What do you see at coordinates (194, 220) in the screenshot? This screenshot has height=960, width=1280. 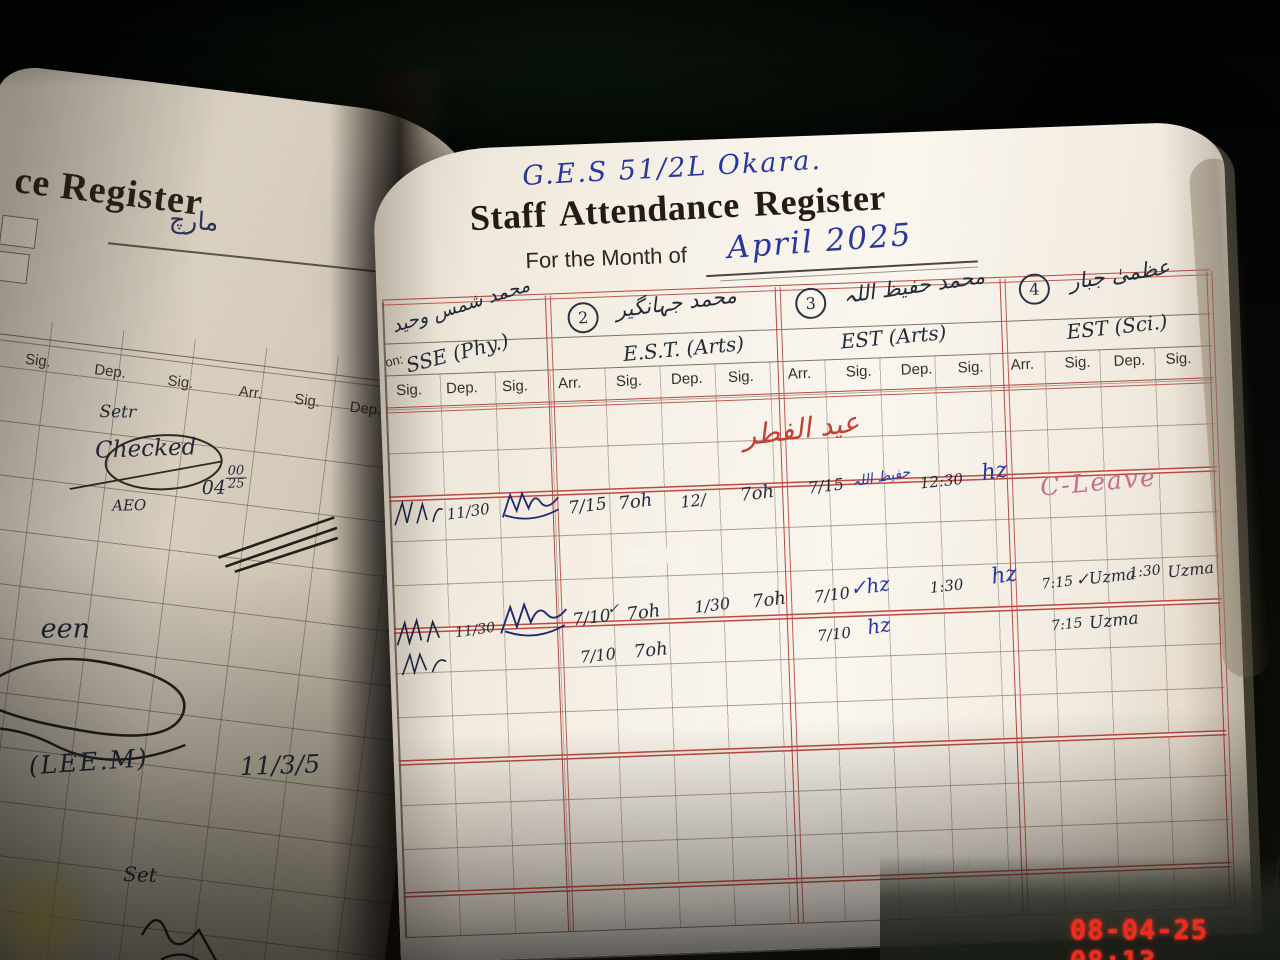 I see `left-page-month-urdu: مارچ` at bounding box center [194, 220].